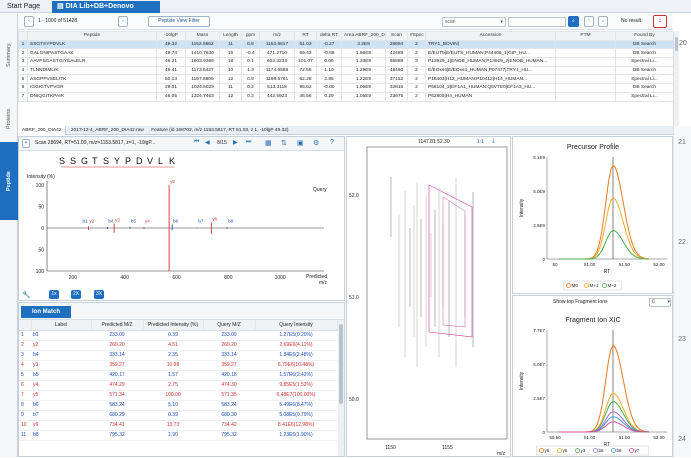  Describe the element at coordinates (644, 36) in the screenshot. I see `column-header: Found By` at that location.